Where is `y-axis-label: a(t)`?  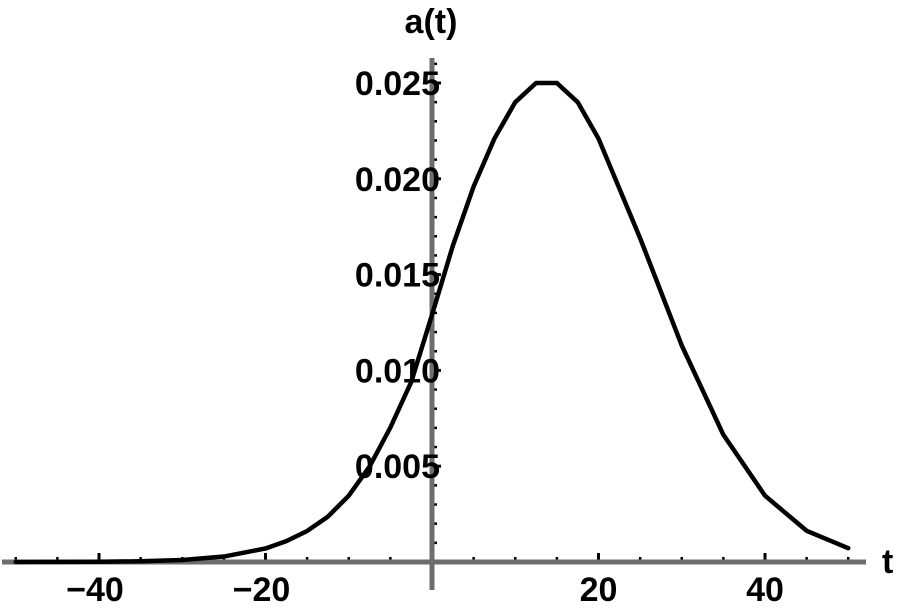
y-axis-label: a(t) is located at coordinates (431, 22).